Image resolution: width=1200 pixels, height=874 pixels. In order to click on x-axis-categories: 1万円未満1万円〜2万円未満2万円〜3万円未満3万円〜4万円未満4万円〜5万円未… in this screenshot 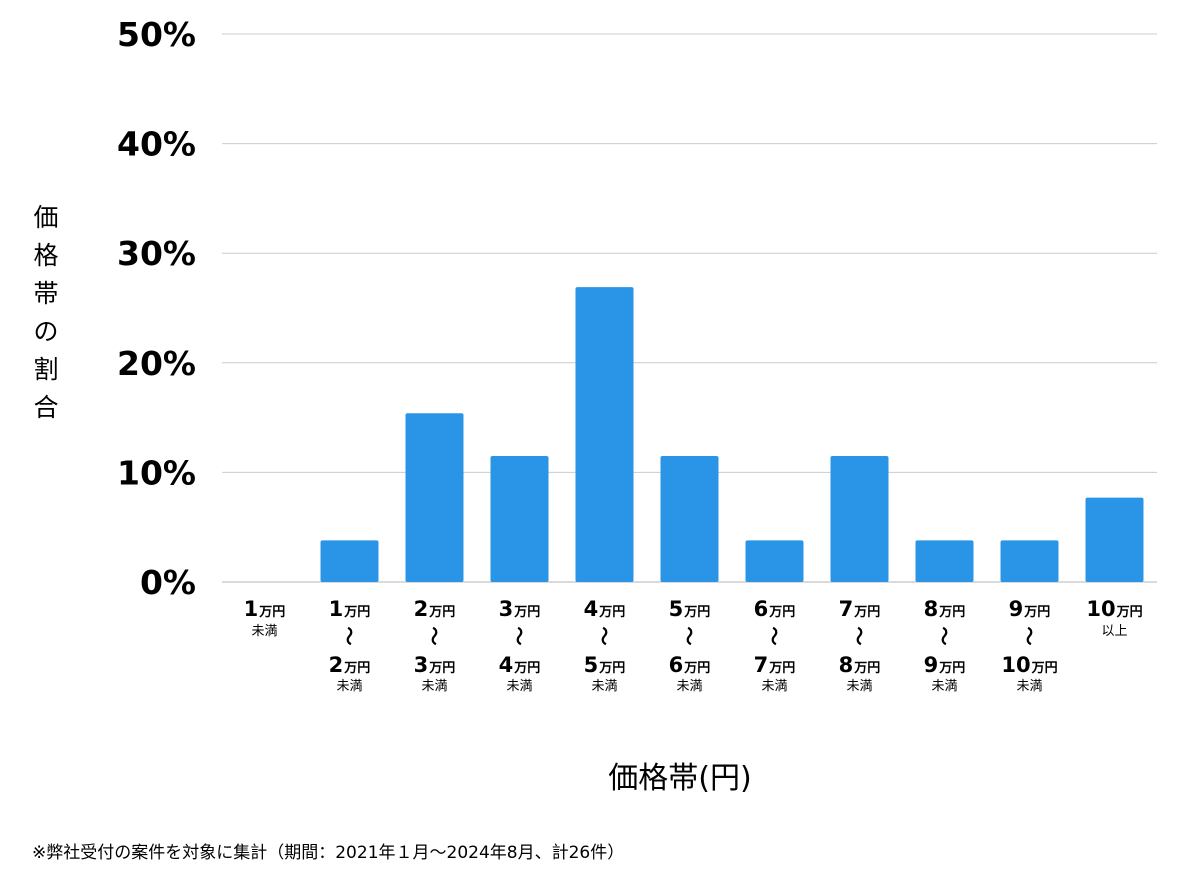, I will do `click(693, 645)`.